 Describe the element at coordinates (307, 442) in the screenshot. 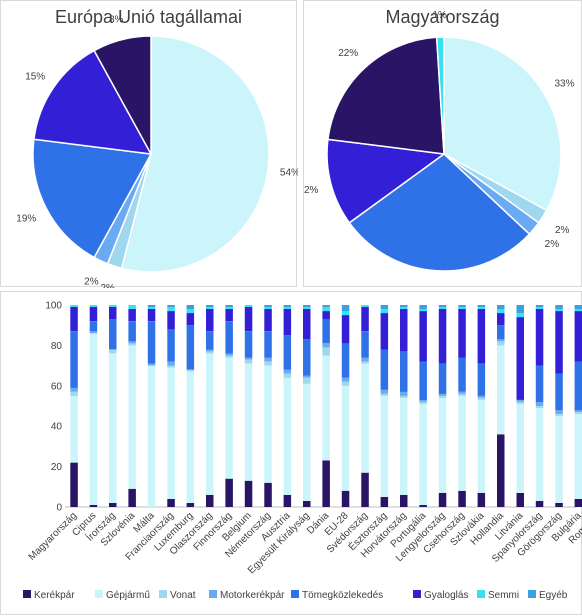

I see `bar-egyesult-kiralysag-gepjarmu` at that location.